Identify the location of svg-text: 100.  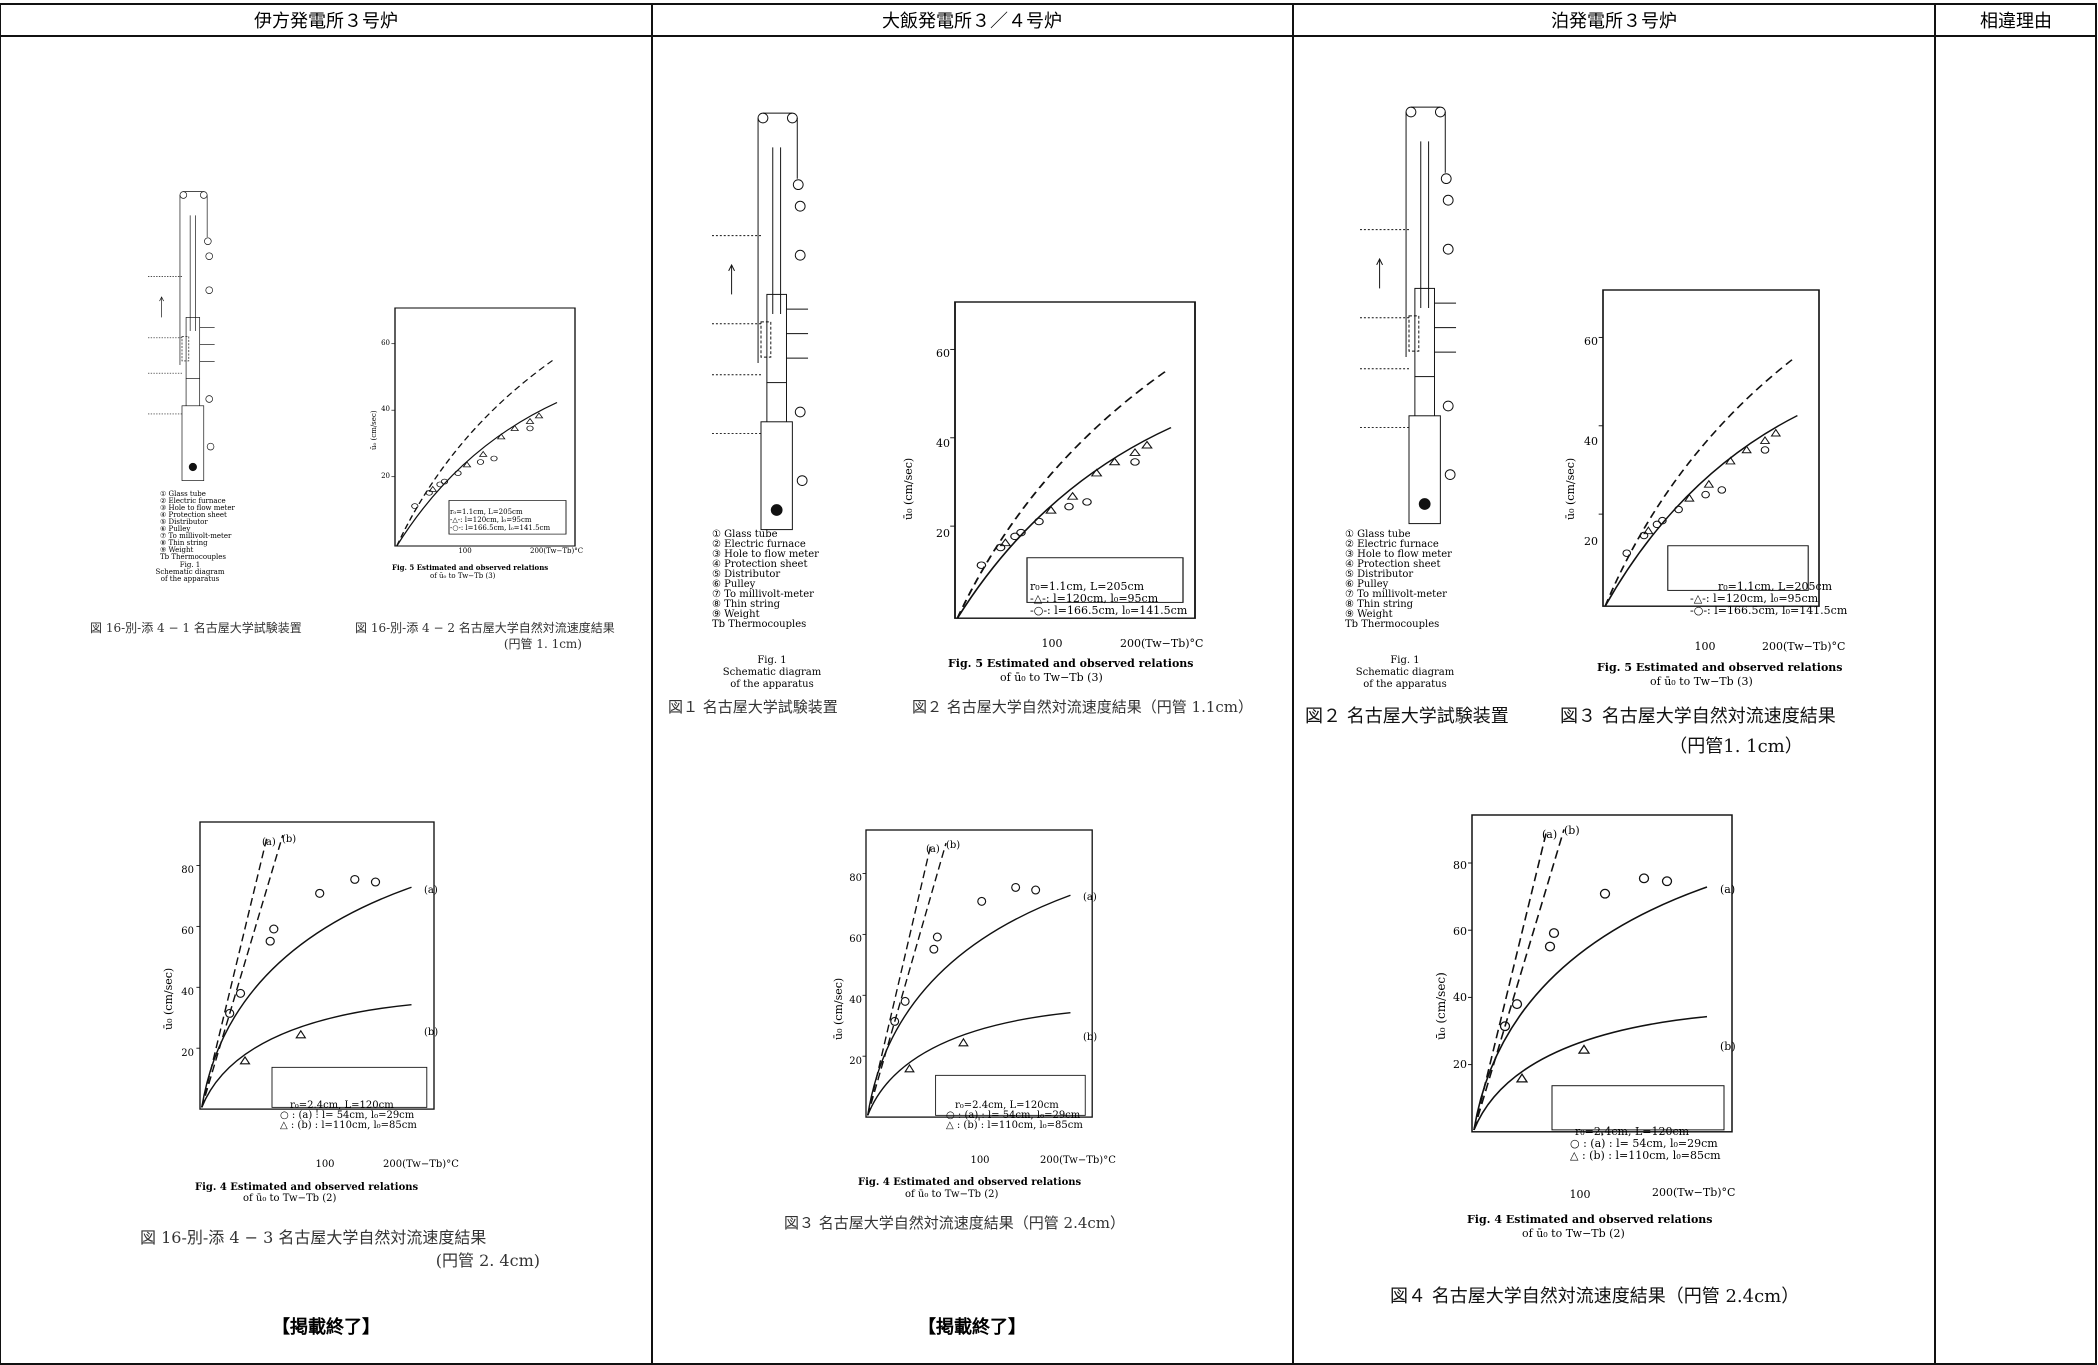
(1052, 643).